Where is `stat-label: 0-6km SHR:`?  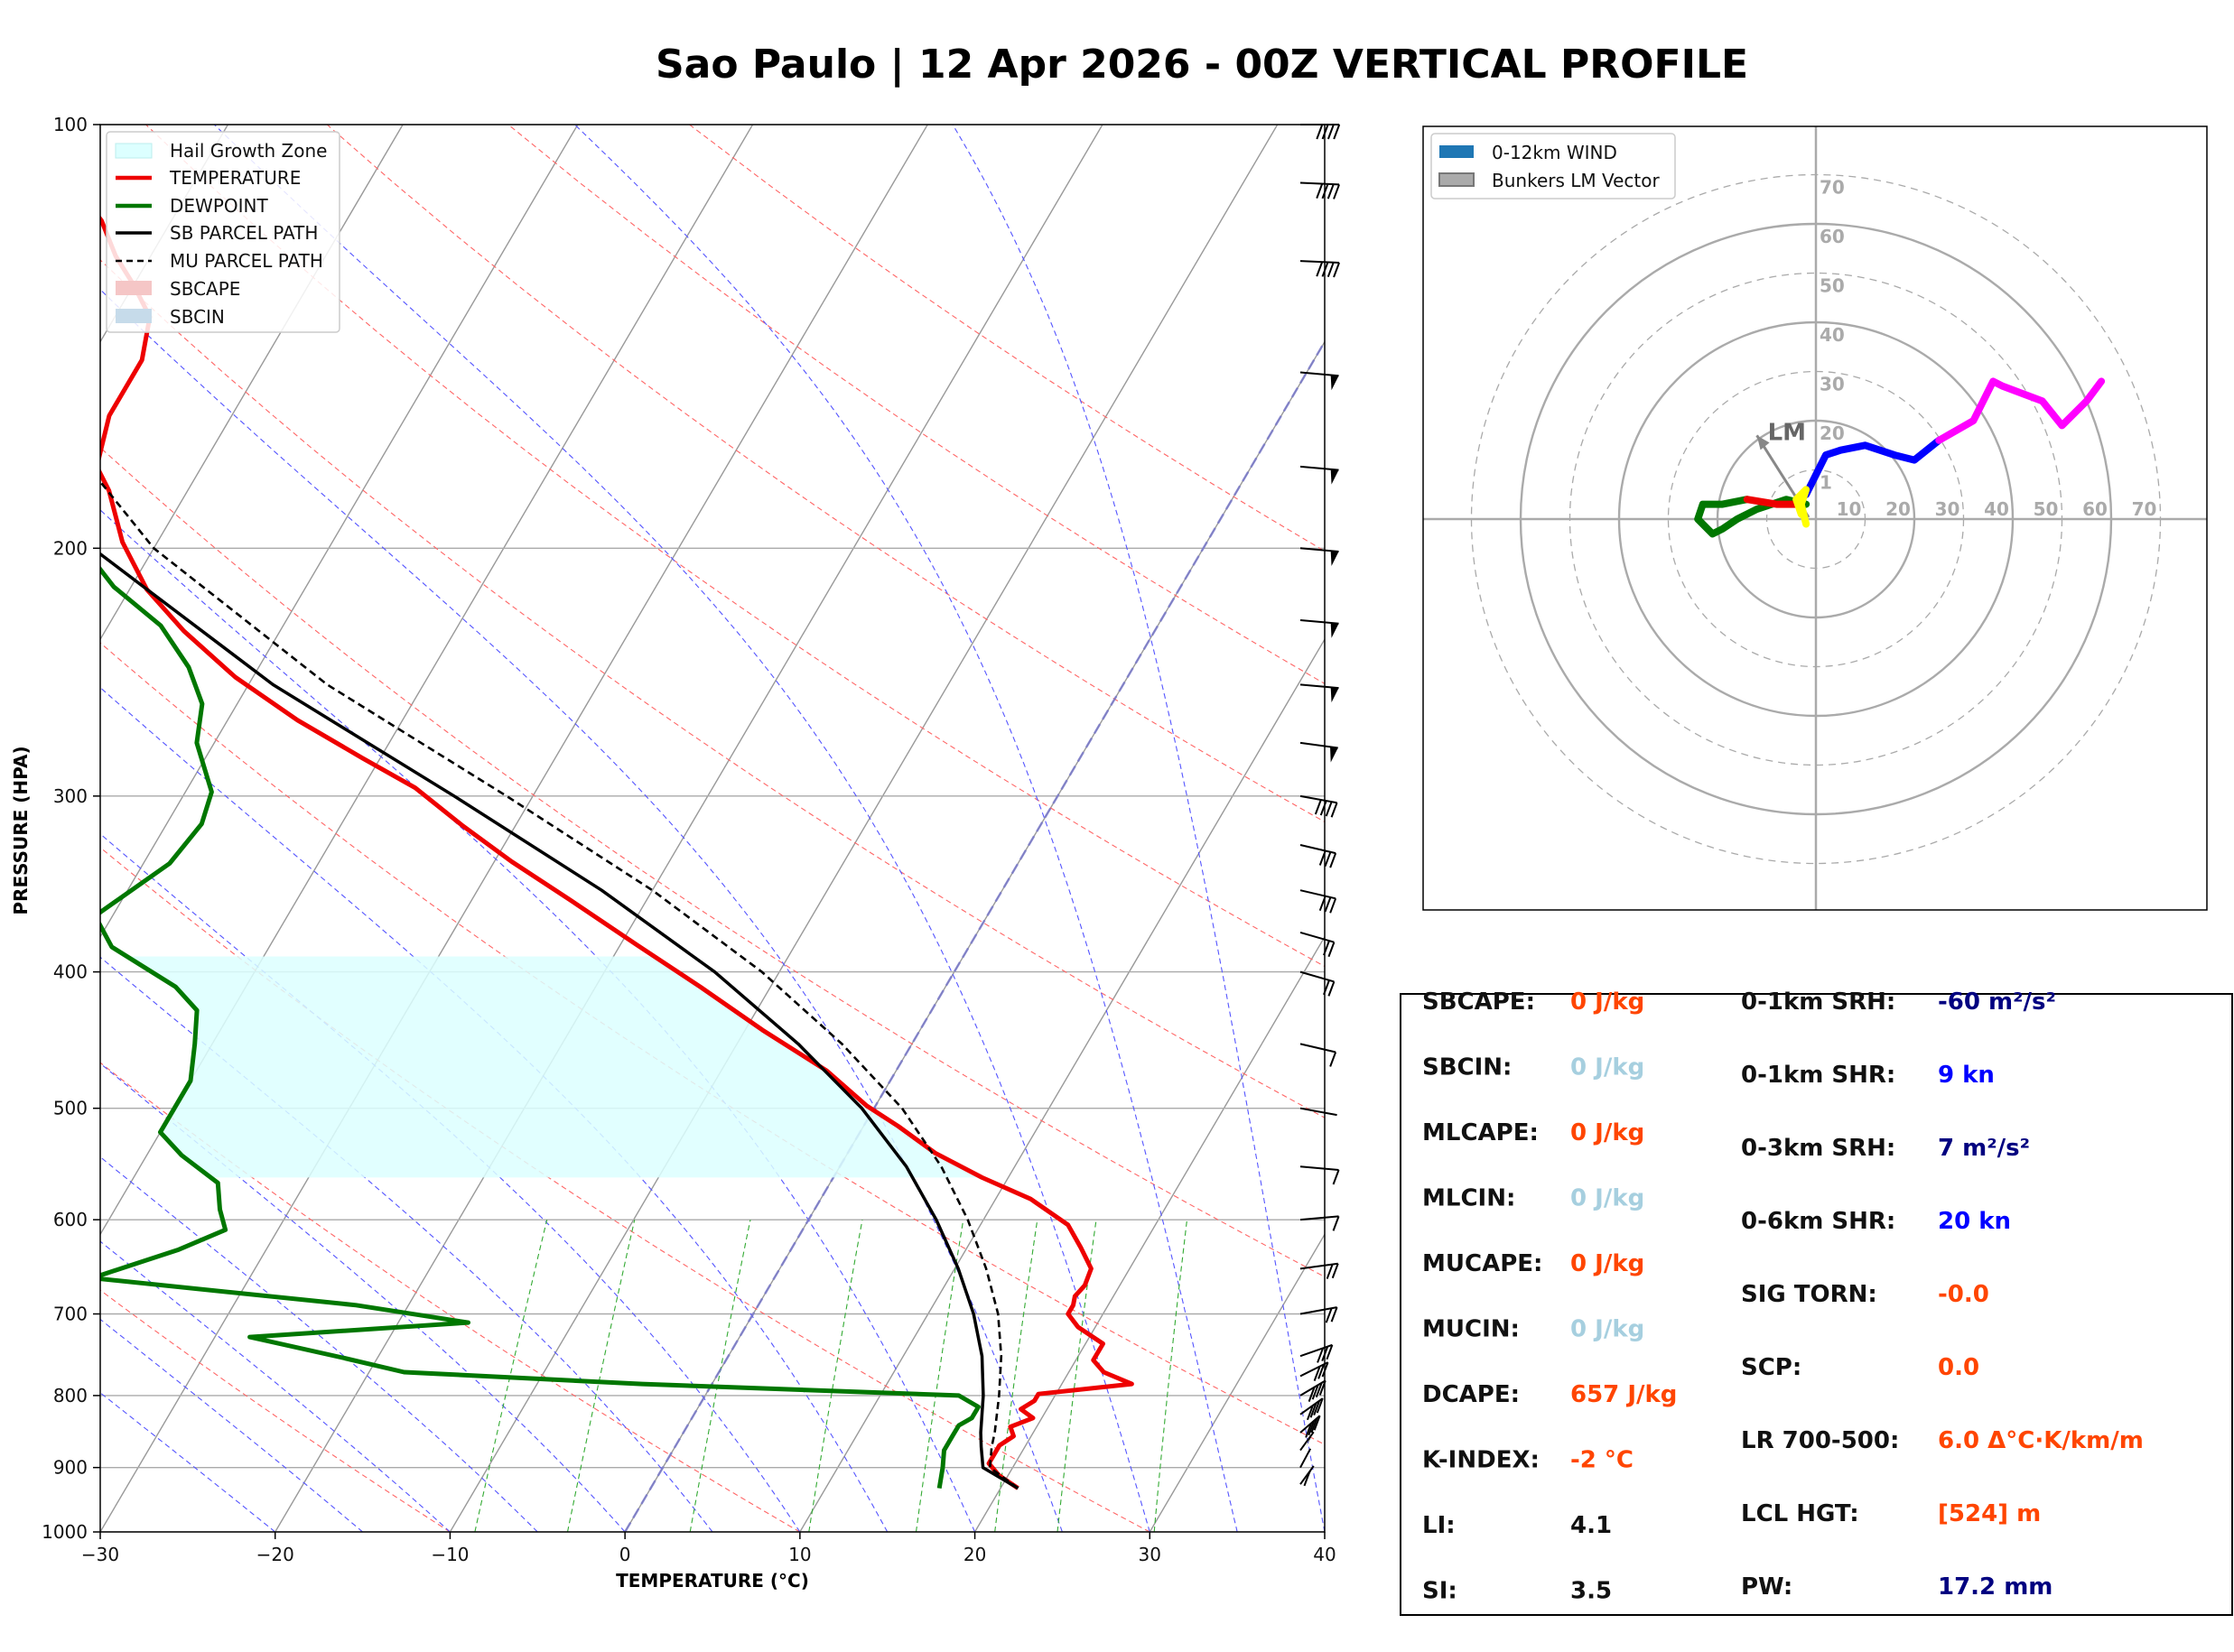 stat-label: 0-6km SHR: is located at coordinates (1818, 1221).